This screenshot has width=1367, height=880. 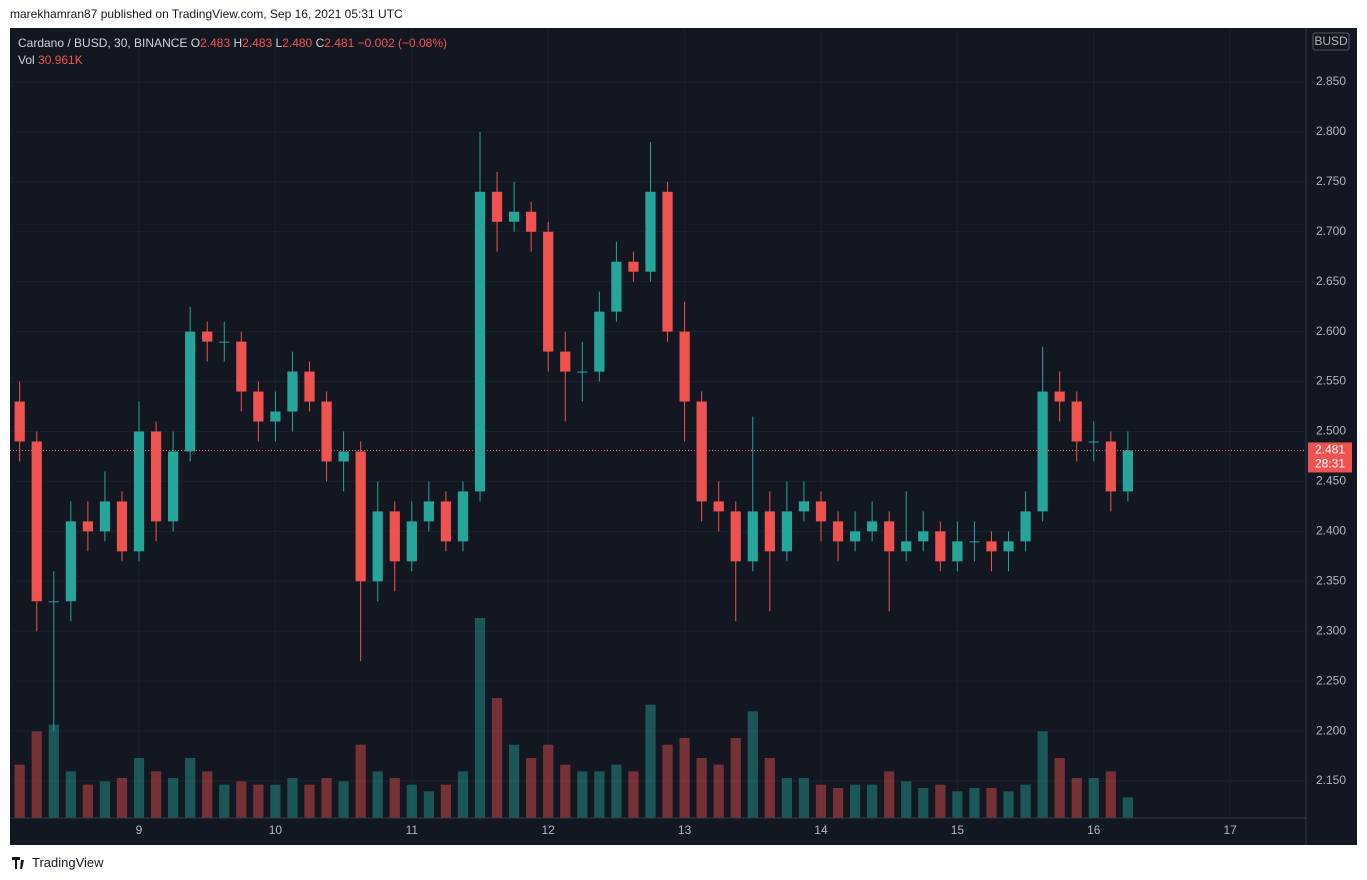 I want to click on x-tick-label: 9, so click(x=139, y=830).